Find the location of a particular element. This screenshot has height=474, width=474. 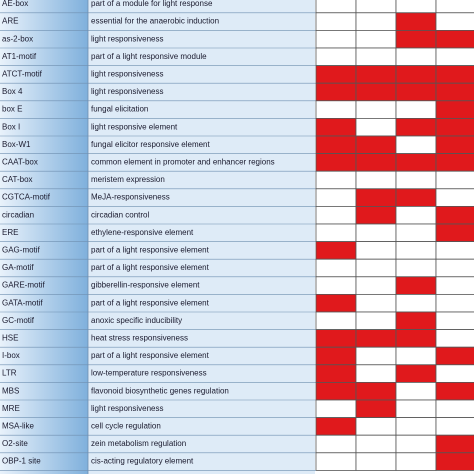

element-name: MBS is located at coordinates (10, 390).